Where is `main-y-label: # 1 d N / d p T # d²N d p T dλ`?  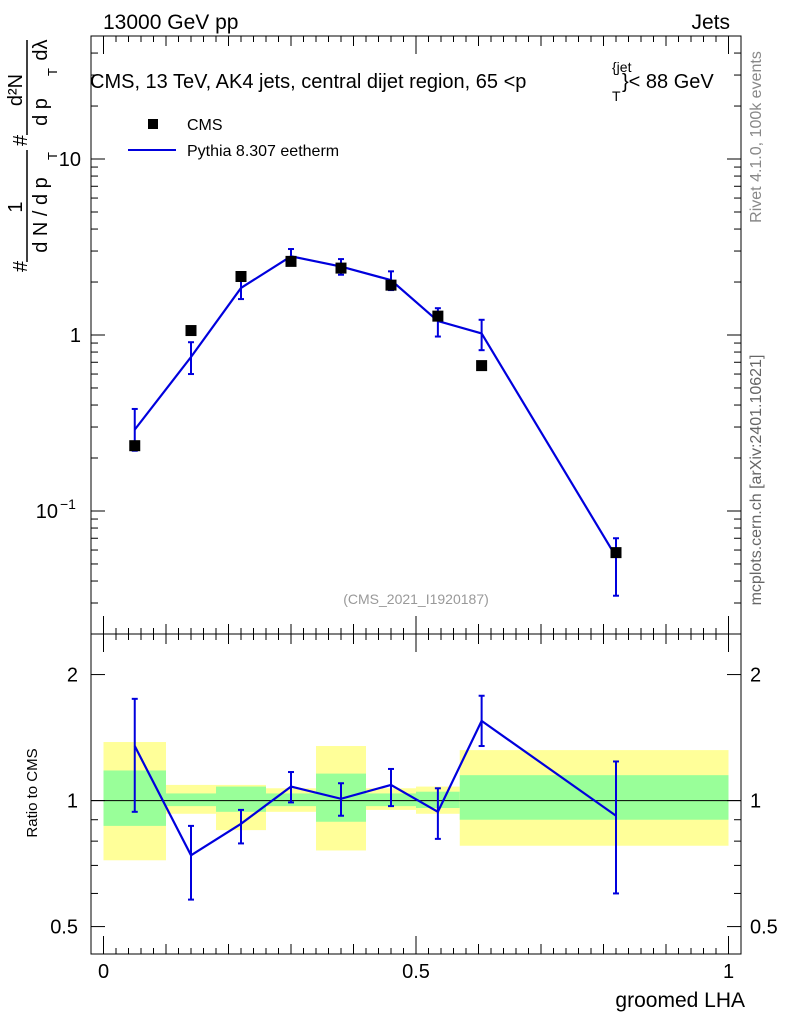
main-y-label: # 1 d N / d p T # d²N d p T dλ is located at coordinates (32, 155).